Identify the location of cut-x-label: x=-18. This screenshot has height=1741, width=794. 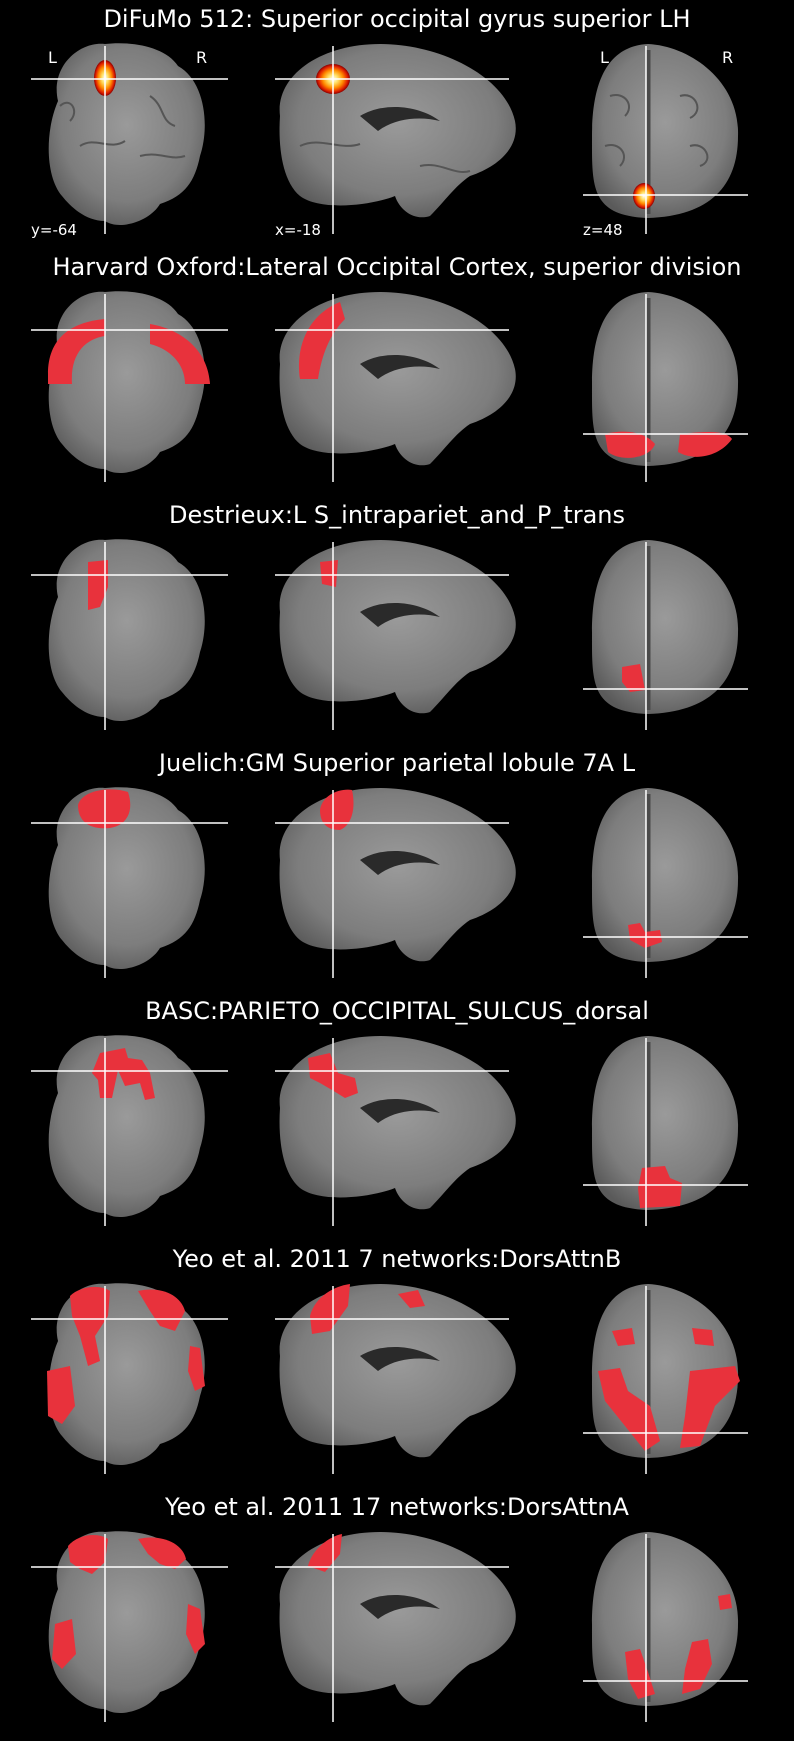
(298, 230).